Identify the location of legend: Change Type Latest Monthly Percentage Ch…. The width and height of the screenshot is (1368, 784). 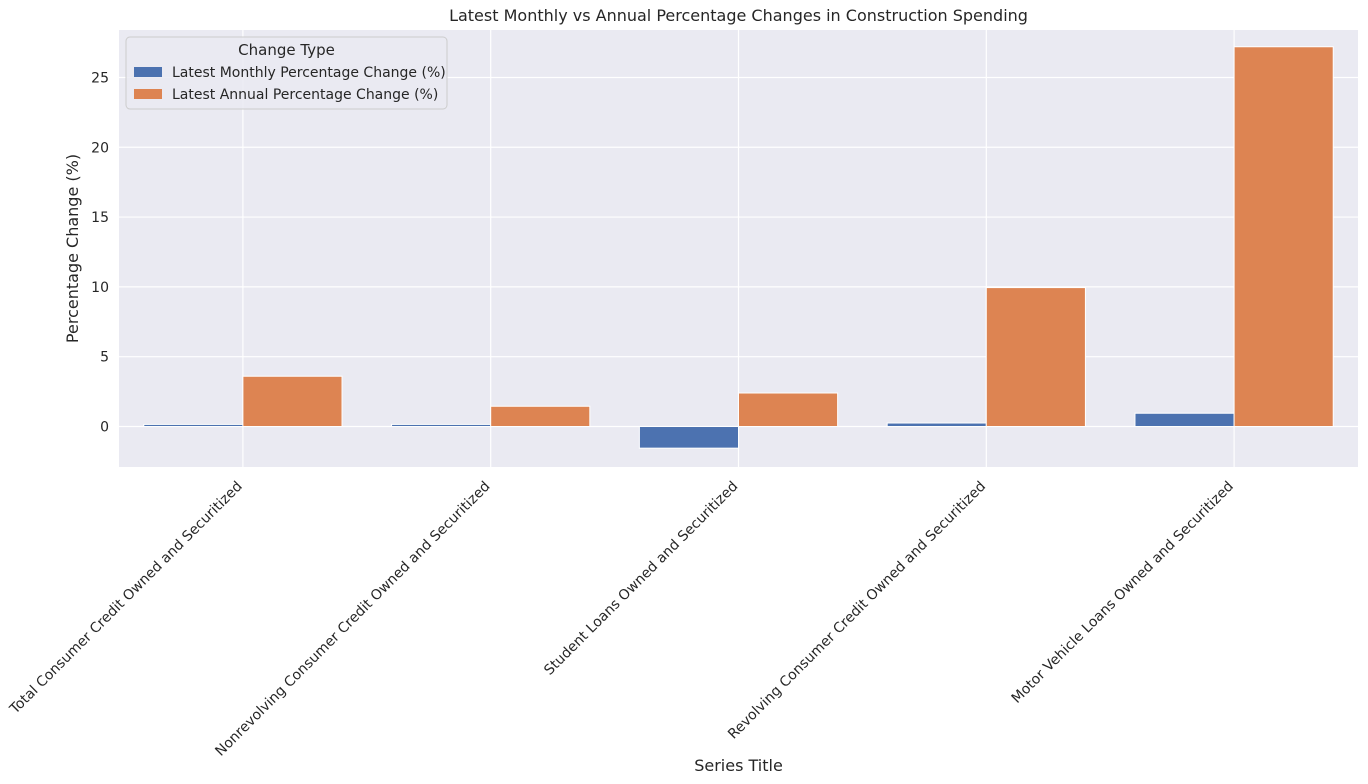
(286, 73).